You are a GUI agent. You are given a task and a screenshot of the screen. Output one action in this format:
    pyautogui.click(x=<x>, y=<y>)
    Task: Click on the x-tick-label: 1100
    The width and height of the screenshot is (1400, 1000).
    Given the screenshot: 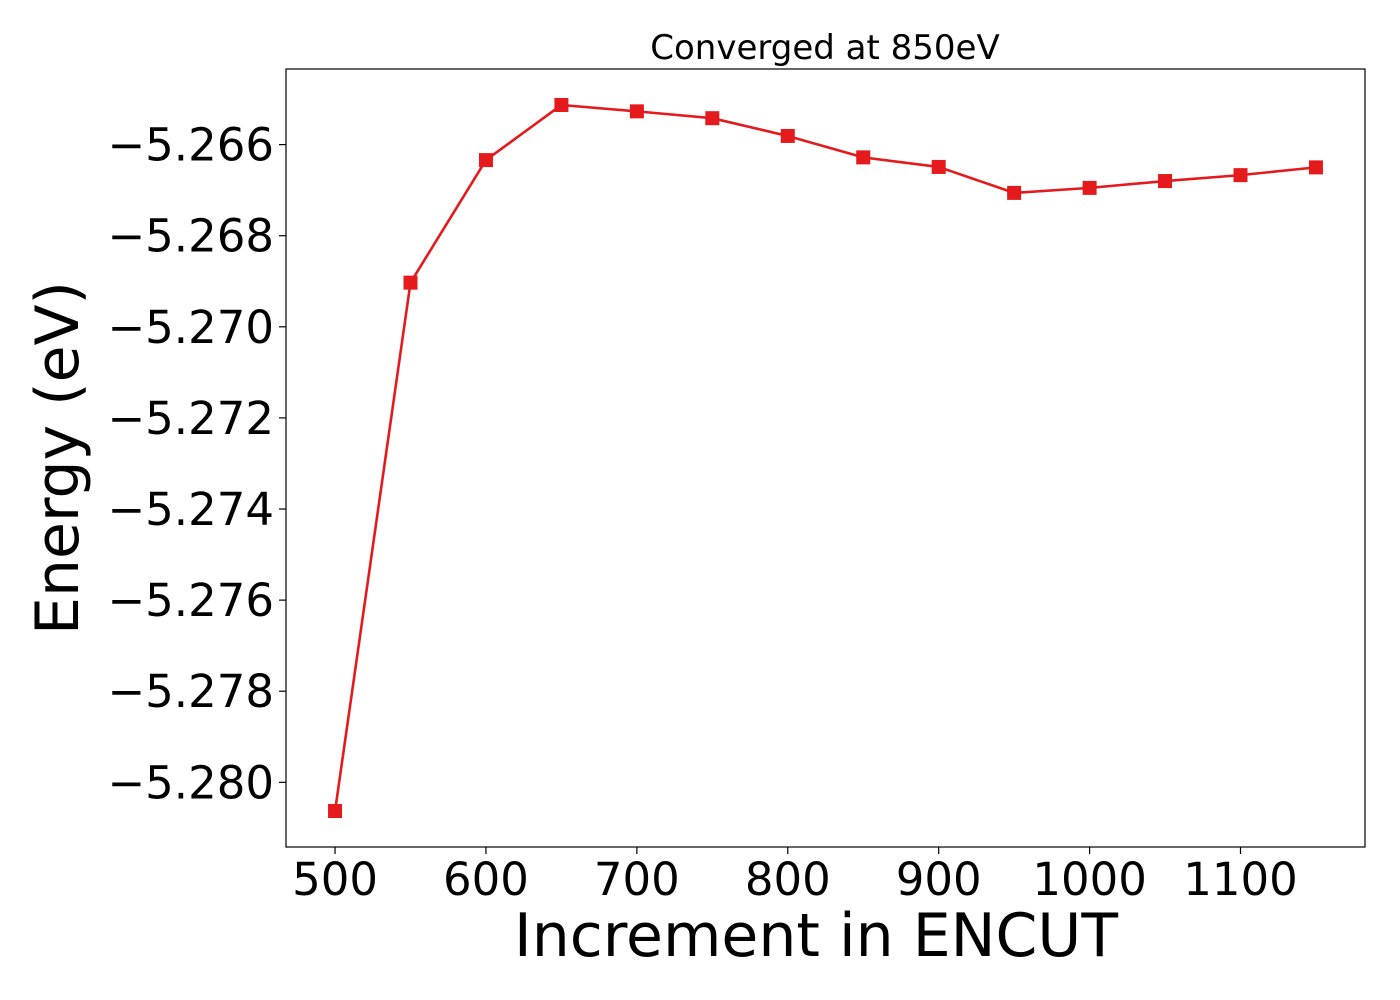 What is the action you would take?
    pyautogui.click(x=1240, y=879)
    